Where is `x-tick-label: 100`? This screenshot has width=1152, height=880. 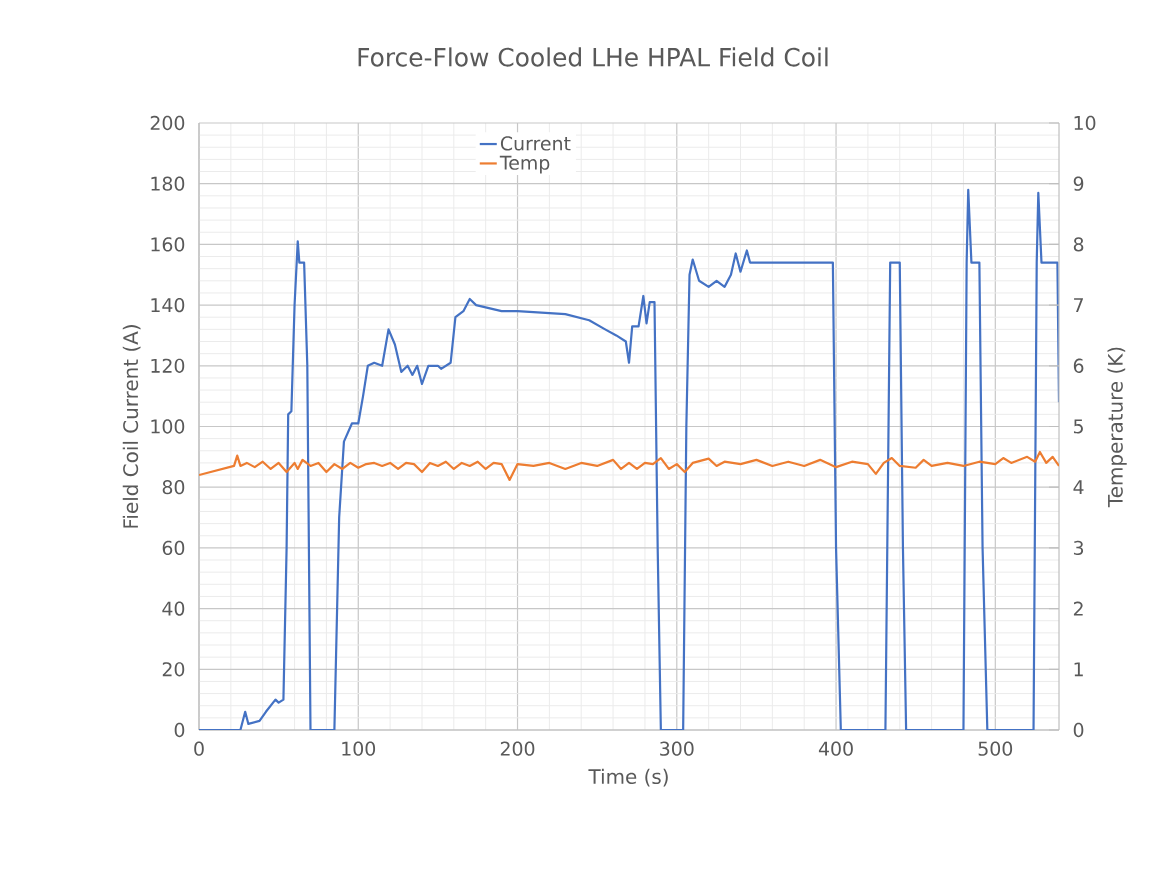
x-tick-label: 100 is located at coordinates (359, 748).